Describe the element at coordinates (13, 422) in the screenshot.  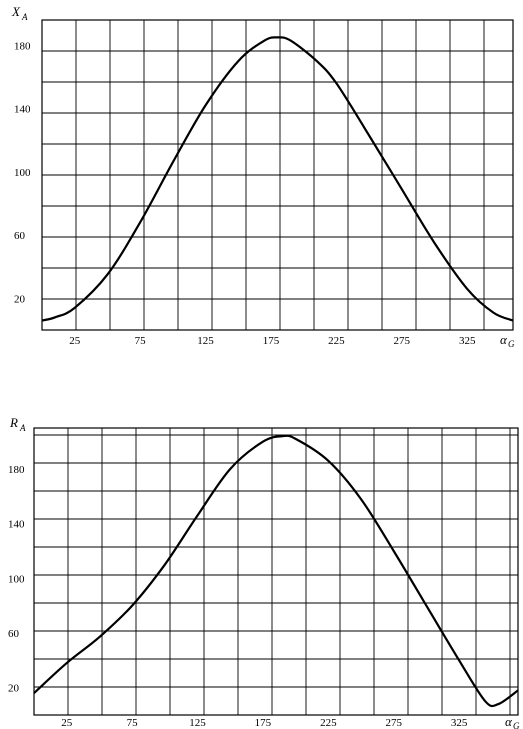
I see `y-axis-label: R` at that location.